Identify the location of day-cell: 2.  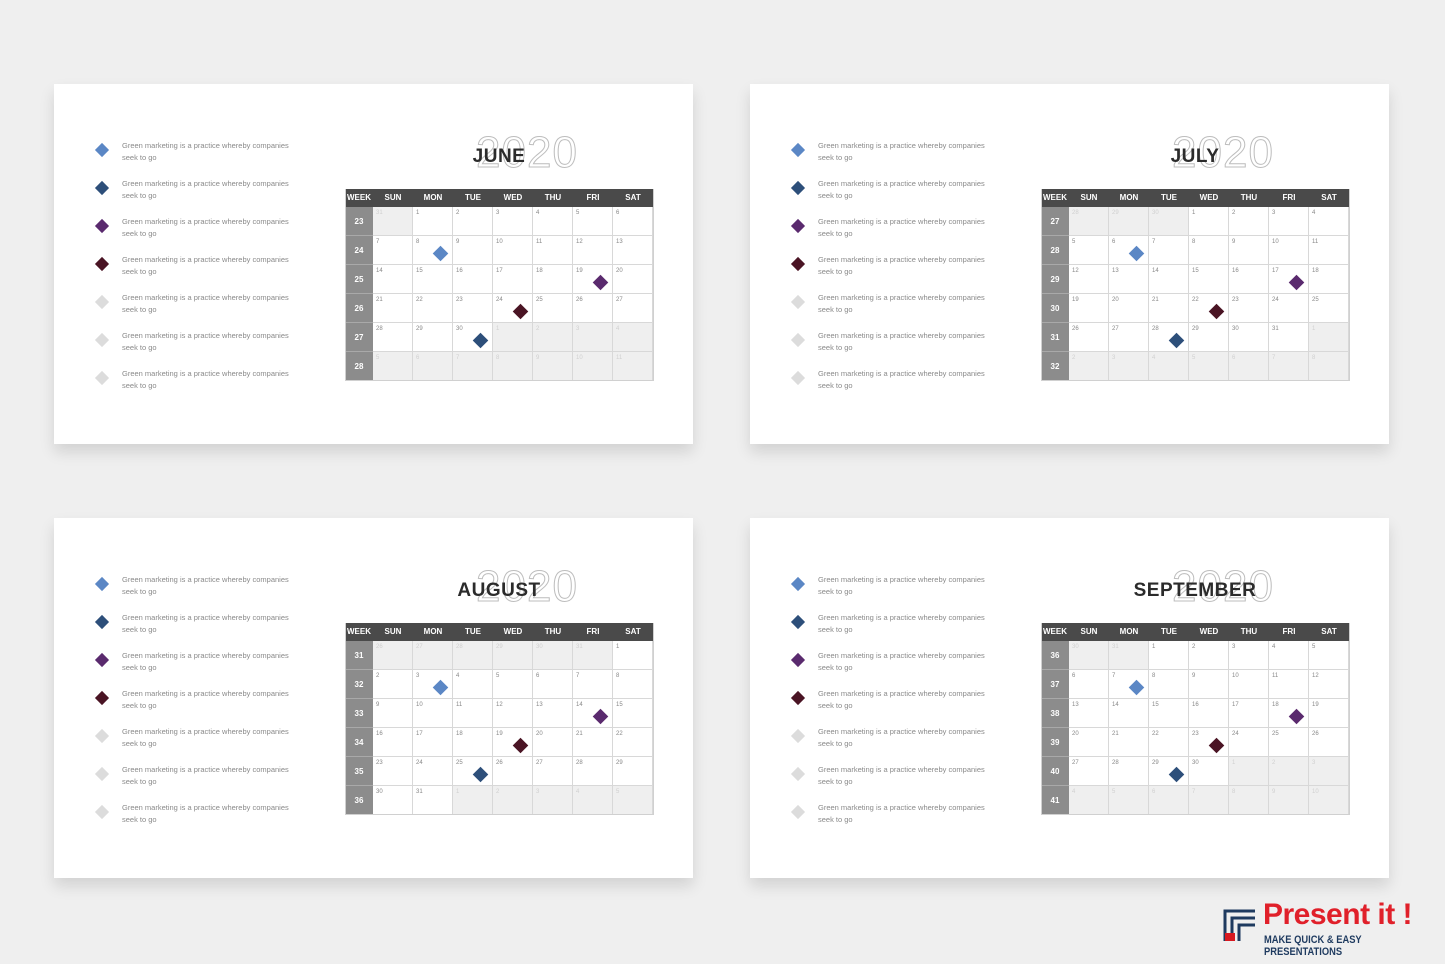
(1289, 771).